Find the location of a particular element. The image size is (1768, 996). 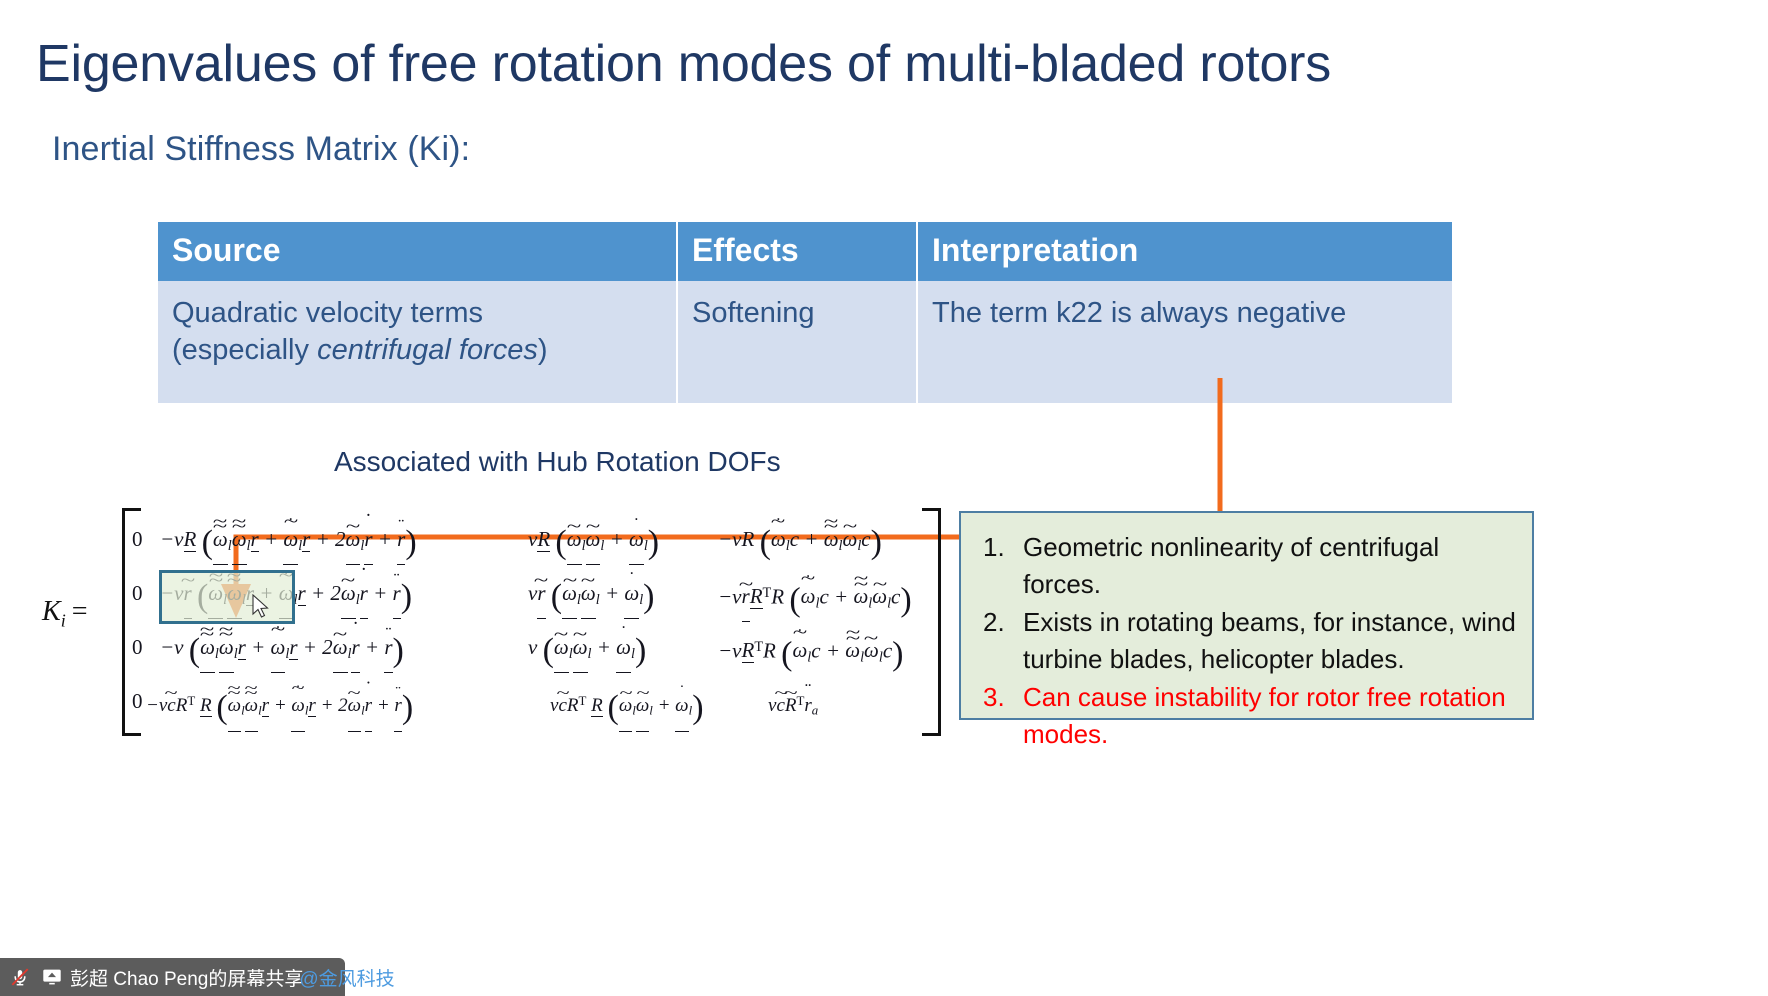

matrix-cell-4-3: νcRT R (ωlωl + ωl) is located at coordinates (640, 704).